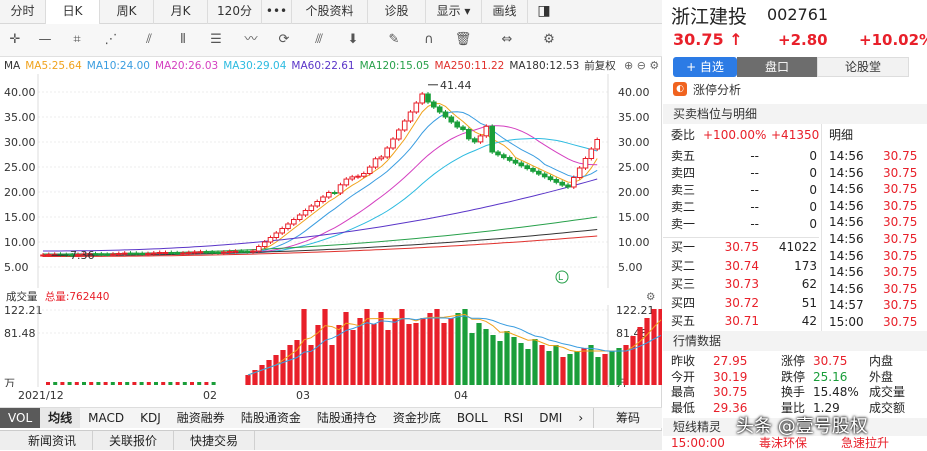 This screenshot has height=451, width=927. What do you see at coordinates (472, 418) in the screenshot?
I see `indicator-tab: BOLL` at bounding box center [472, 418].